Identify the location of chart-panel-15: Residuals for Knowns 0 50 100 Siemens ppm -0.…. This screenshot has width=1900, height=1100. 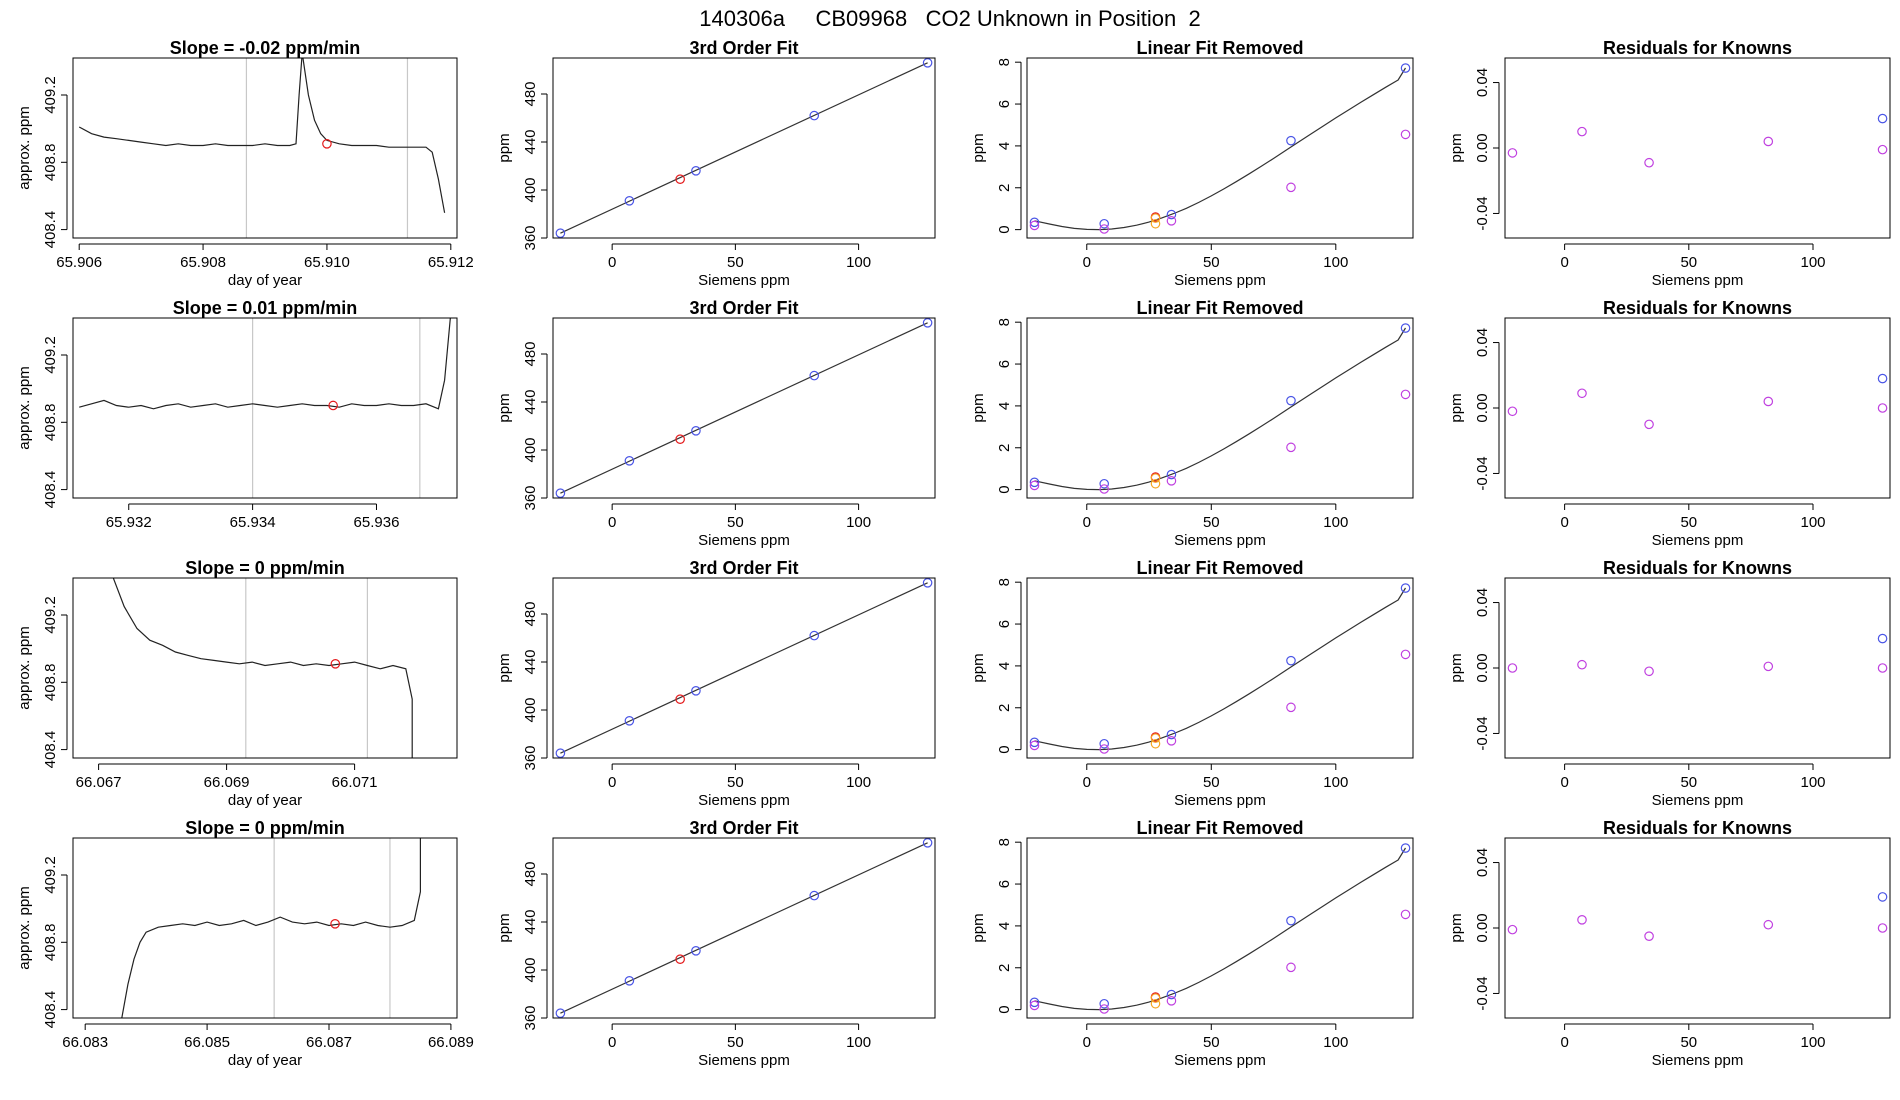
(1669, 943).